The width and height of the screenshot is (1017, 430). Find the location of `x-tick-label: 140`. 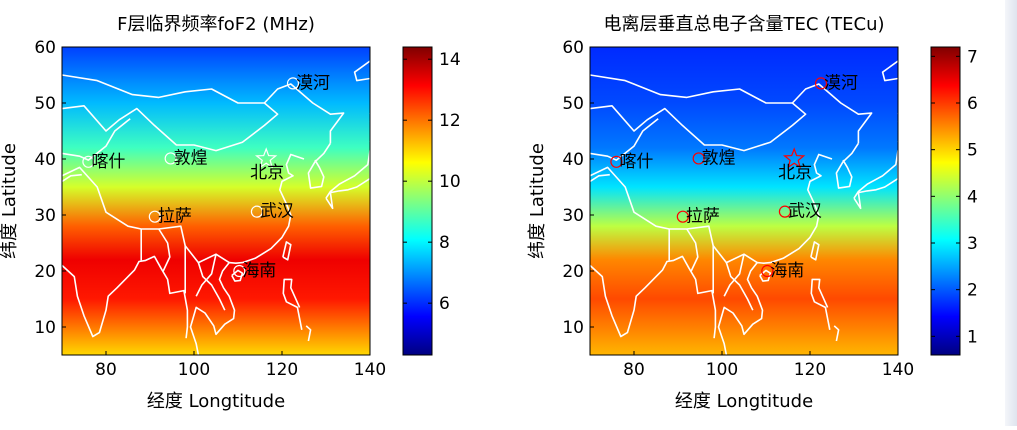

x-tick-label: 140 is located at coordinates (370, 370).